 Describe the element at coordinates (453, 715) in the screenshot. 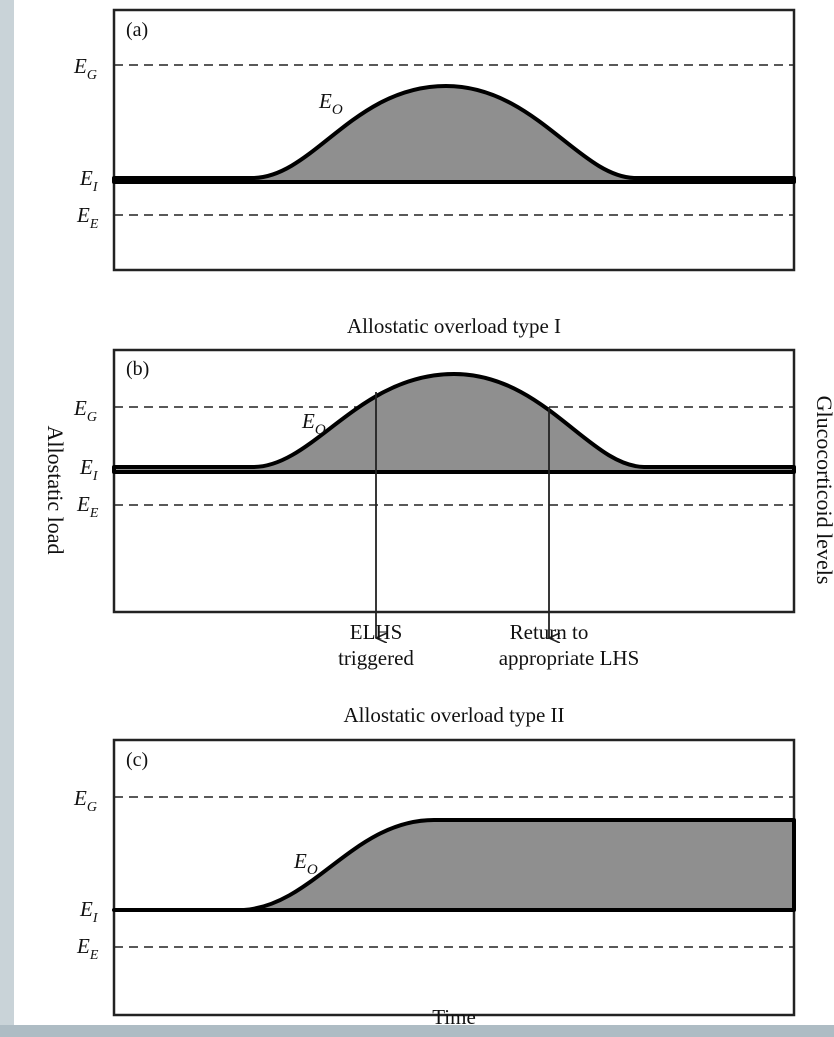

I see `panel-c-title: Allostatic overload type II` at that location.